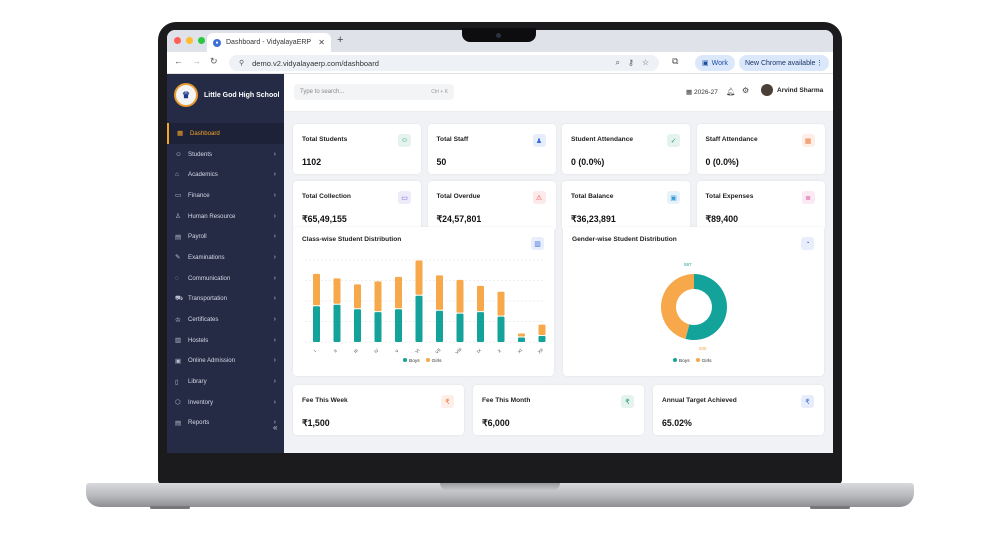 The height and width of the screenshot is (533, 1000). I want to click on bar-girls-VIII, so click(460, 296).